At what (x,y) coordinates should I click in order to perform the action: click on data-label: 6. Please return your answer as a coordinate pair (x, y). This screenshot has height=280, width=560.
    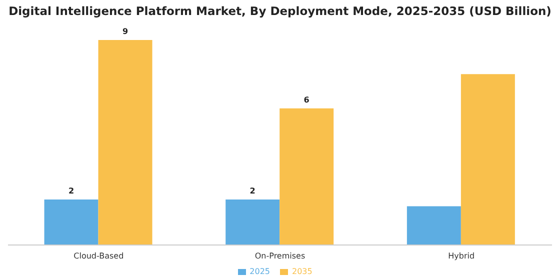
    Looking at the image, I should click on (307, 99).